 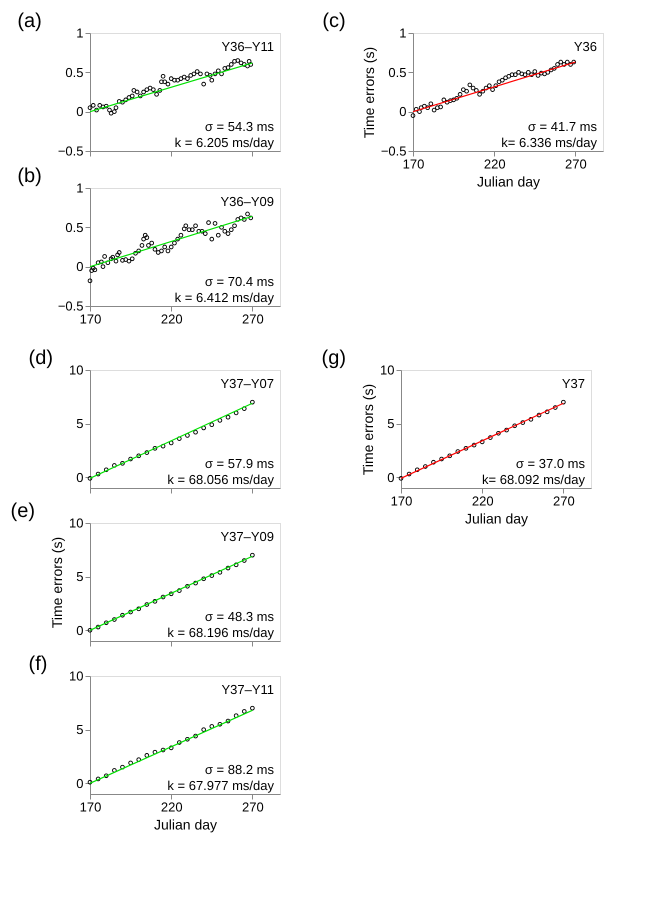 What do you see at coordinates (220, 785) in the screenshot?
I see `annotation: k = 67.977 ms/day` at bounding box center [220, 785].